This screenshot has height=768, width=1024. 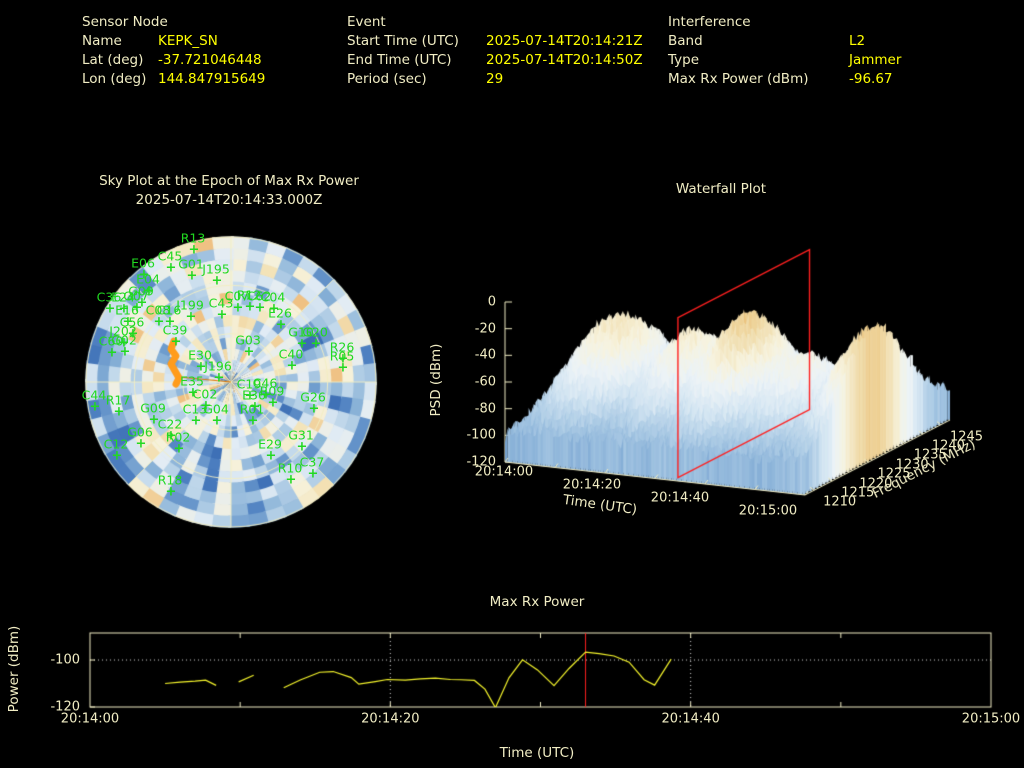 I want to click on waterfall-title: Waterfall Plot, so click(x=721, y=189).